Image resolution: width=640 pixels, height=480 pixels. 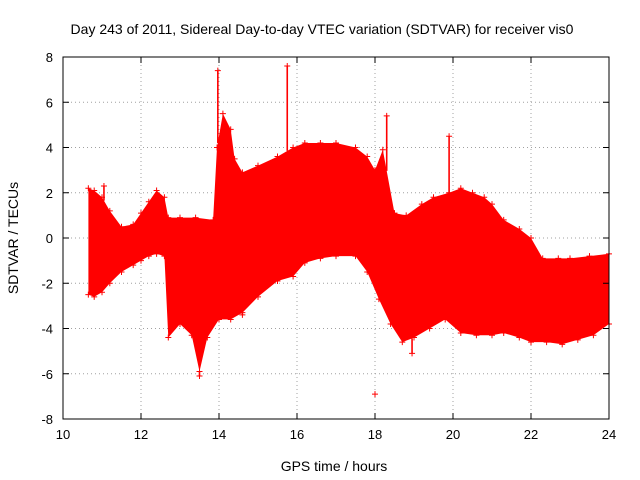 What do you see at coordinates (531, 434) in the screenshot?
I see `x-tick-label: 22` at bounding box center [531, 434].